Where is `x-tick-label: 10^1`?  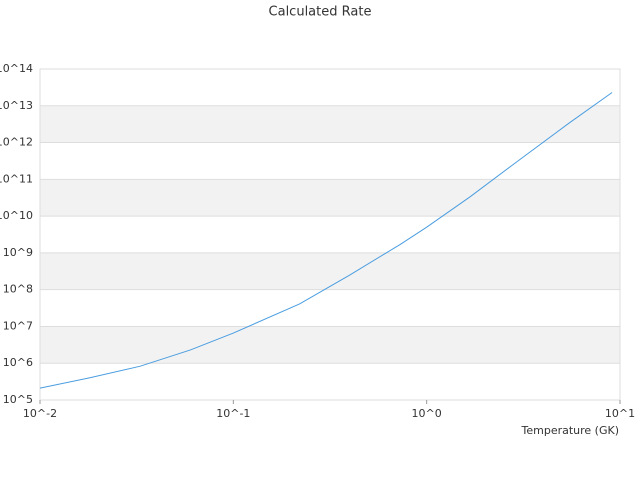 x-tick-label: 10^1 is located at coordinates (620, 413).